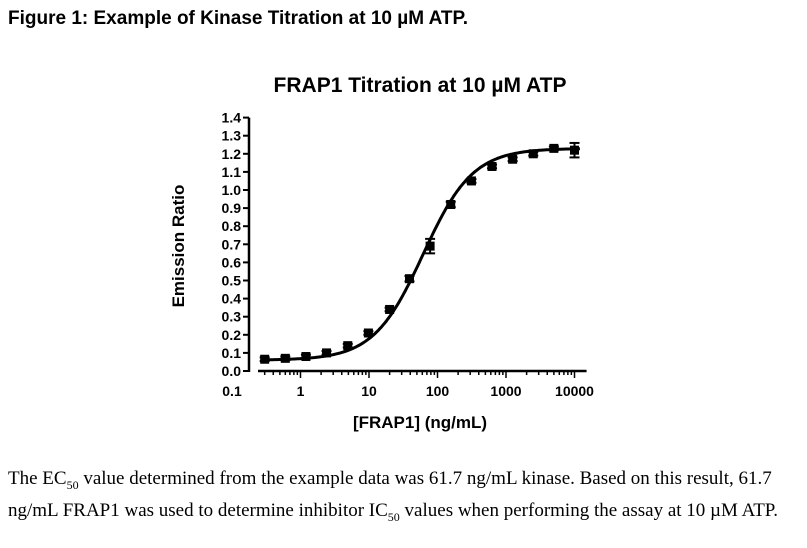 This screenshot has width=807, height=548. Describe the element at coordinates (232, 208) in the screenshot. I see `y-tick-label: 0.9` at that location.